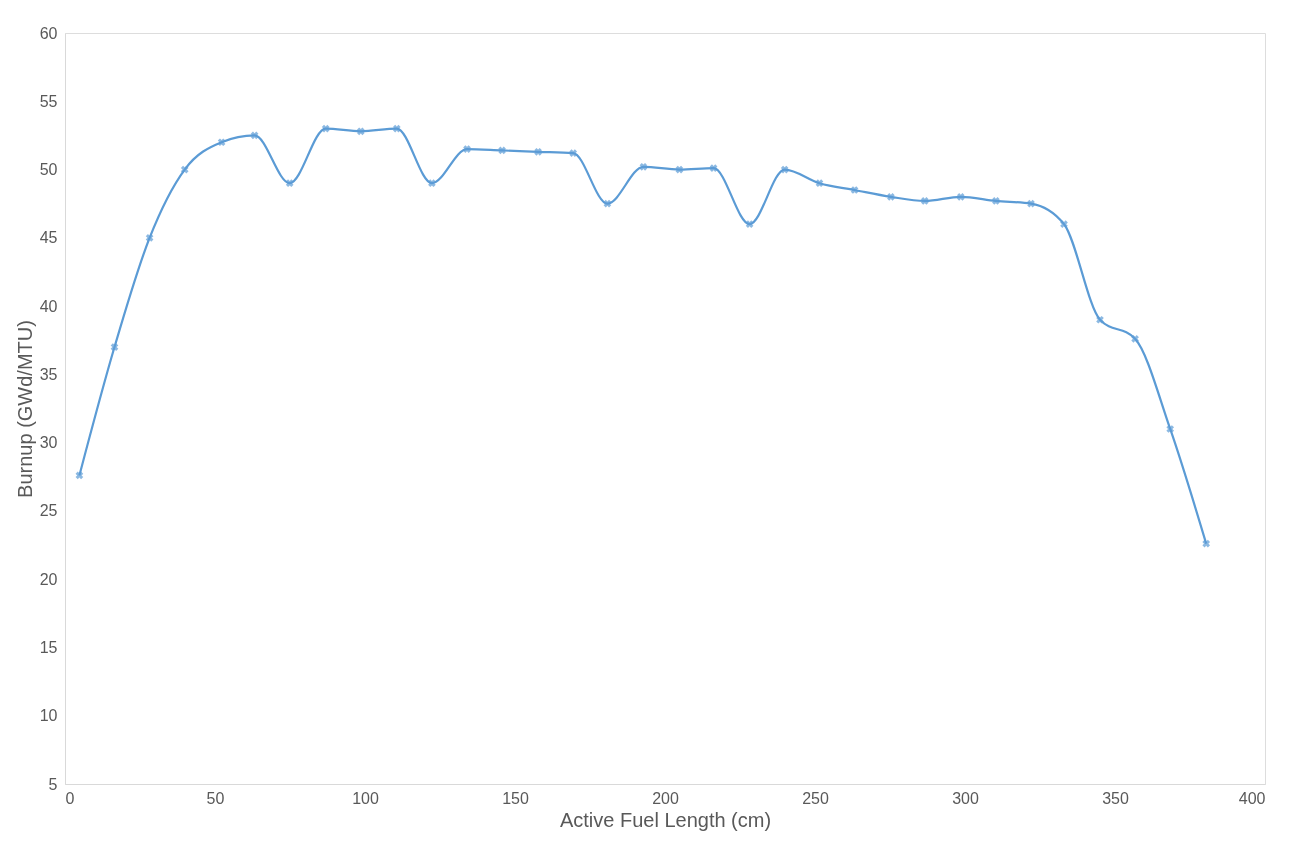  What do you see at coordinates (48, 101) in the screenshot?
I see `y-tick-label: 55` at bounding box center [48, 101].